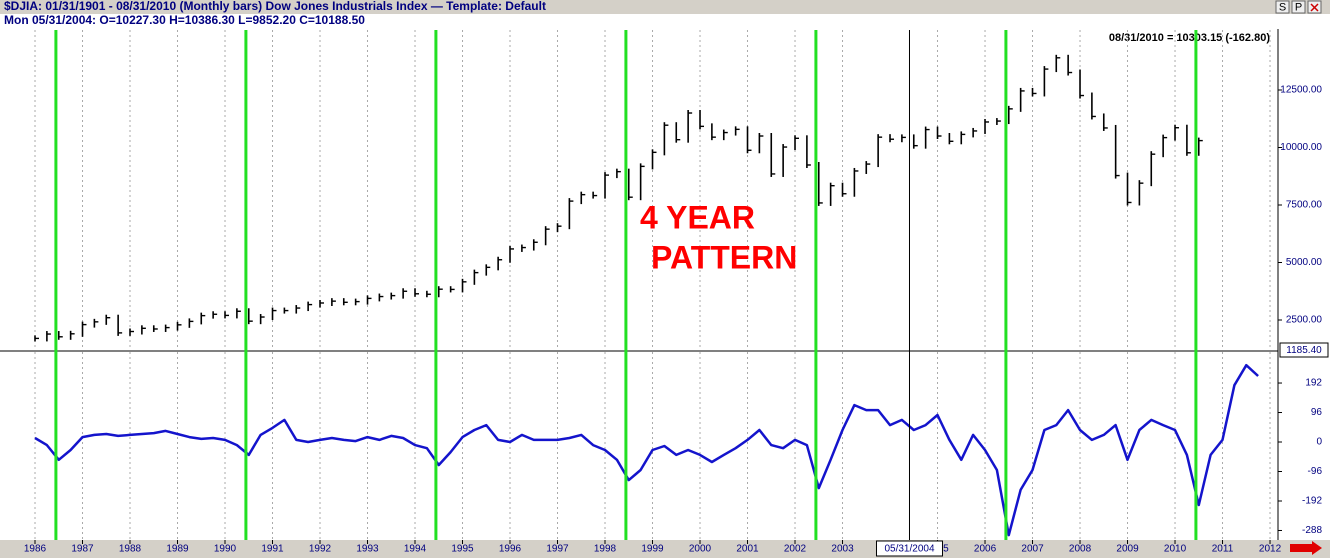  What do you see at coordinates (1313, 383) in the screenshot?
I see `y-tick-label: 192` at bounding box center [1313, 383].